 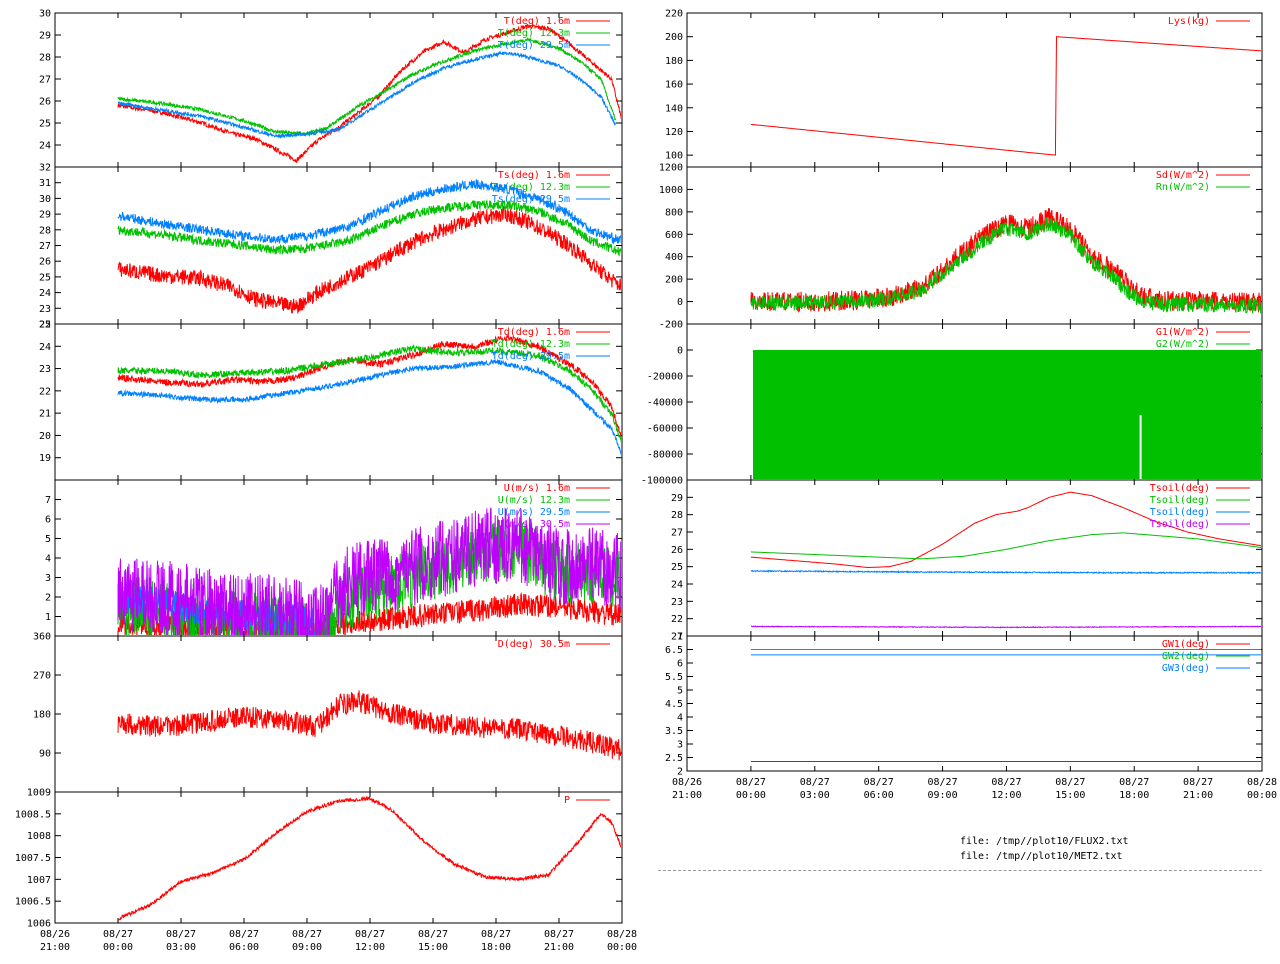 I want to click on ytick-label: 100, so click(x=674, y=156).